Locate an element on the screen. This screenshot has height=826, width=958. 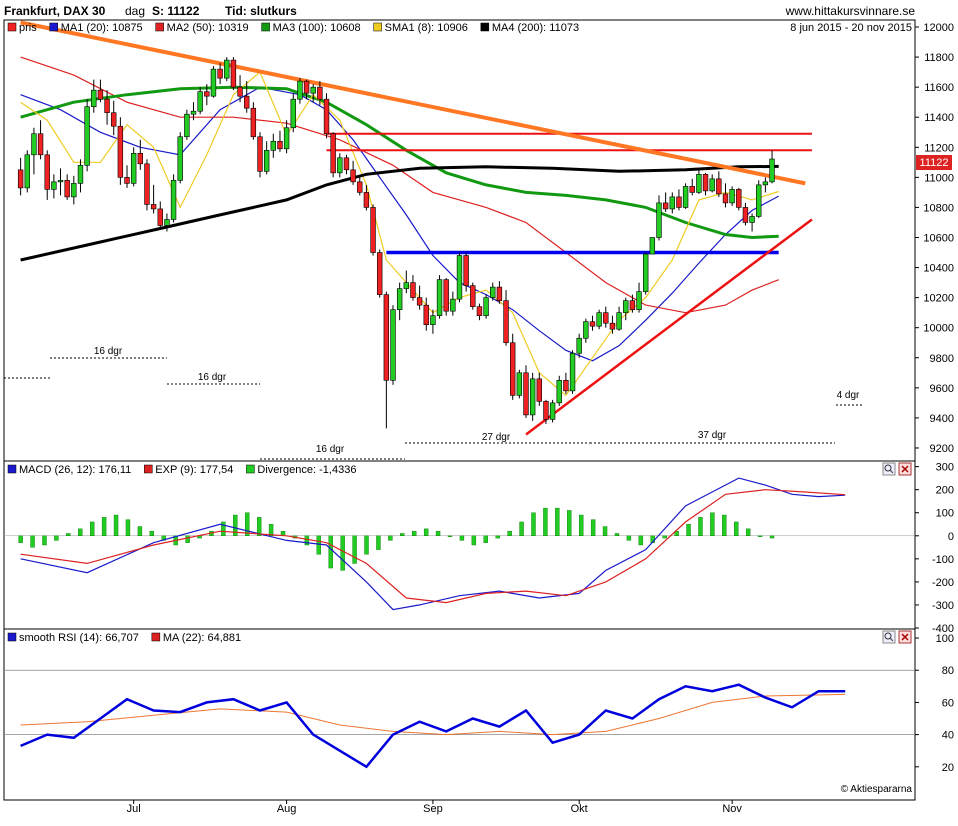
legend-label: smooth RSI (14): 66,707 is located at coordinates (79, 638).